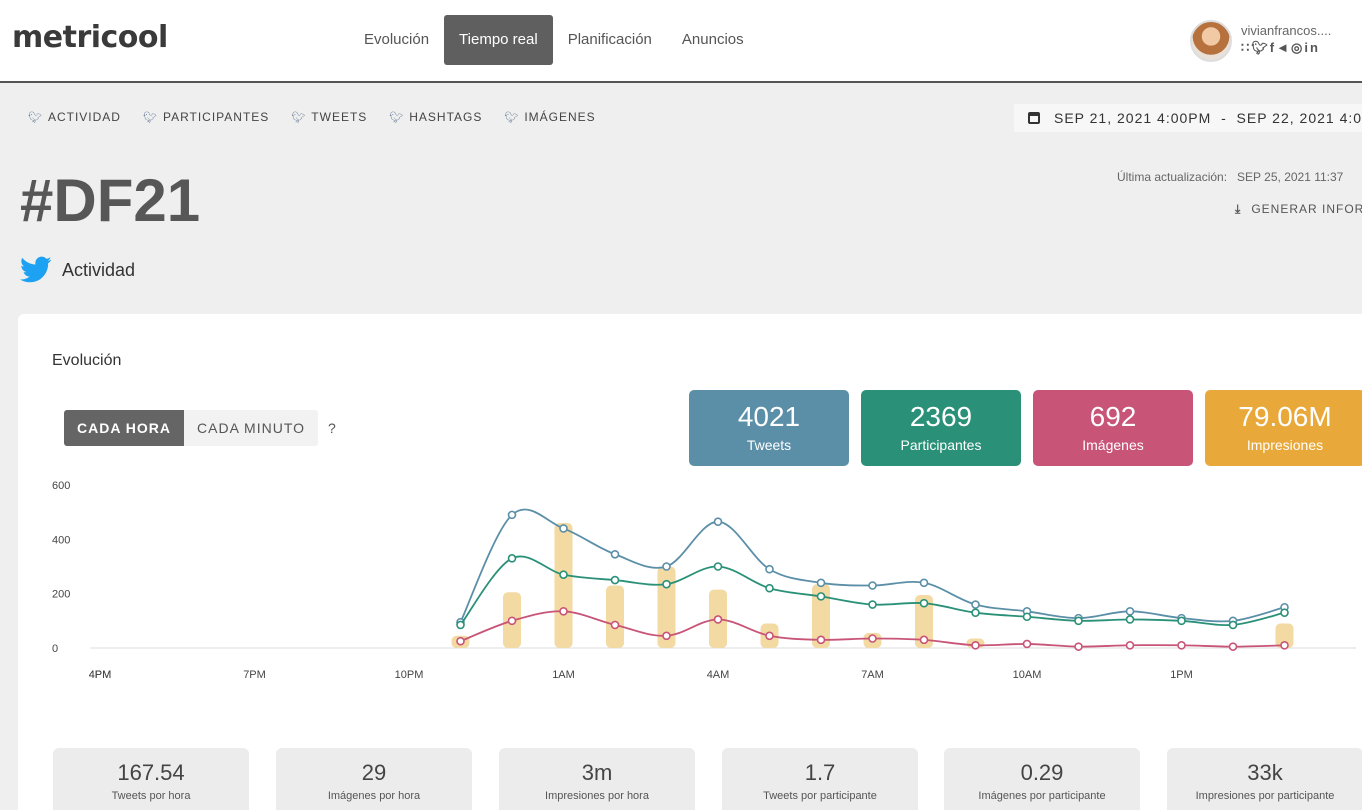 The width and height of the screenshot is (1362, 810). I want to click on kpi-tweets: 4021 Tweets, so click(769, 428).